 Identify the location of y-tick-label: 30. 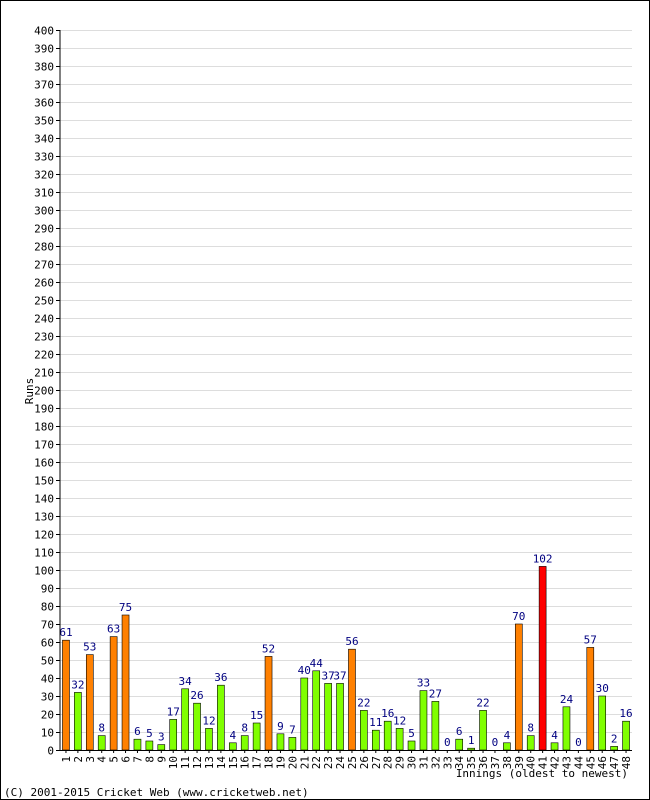
(47, 697).